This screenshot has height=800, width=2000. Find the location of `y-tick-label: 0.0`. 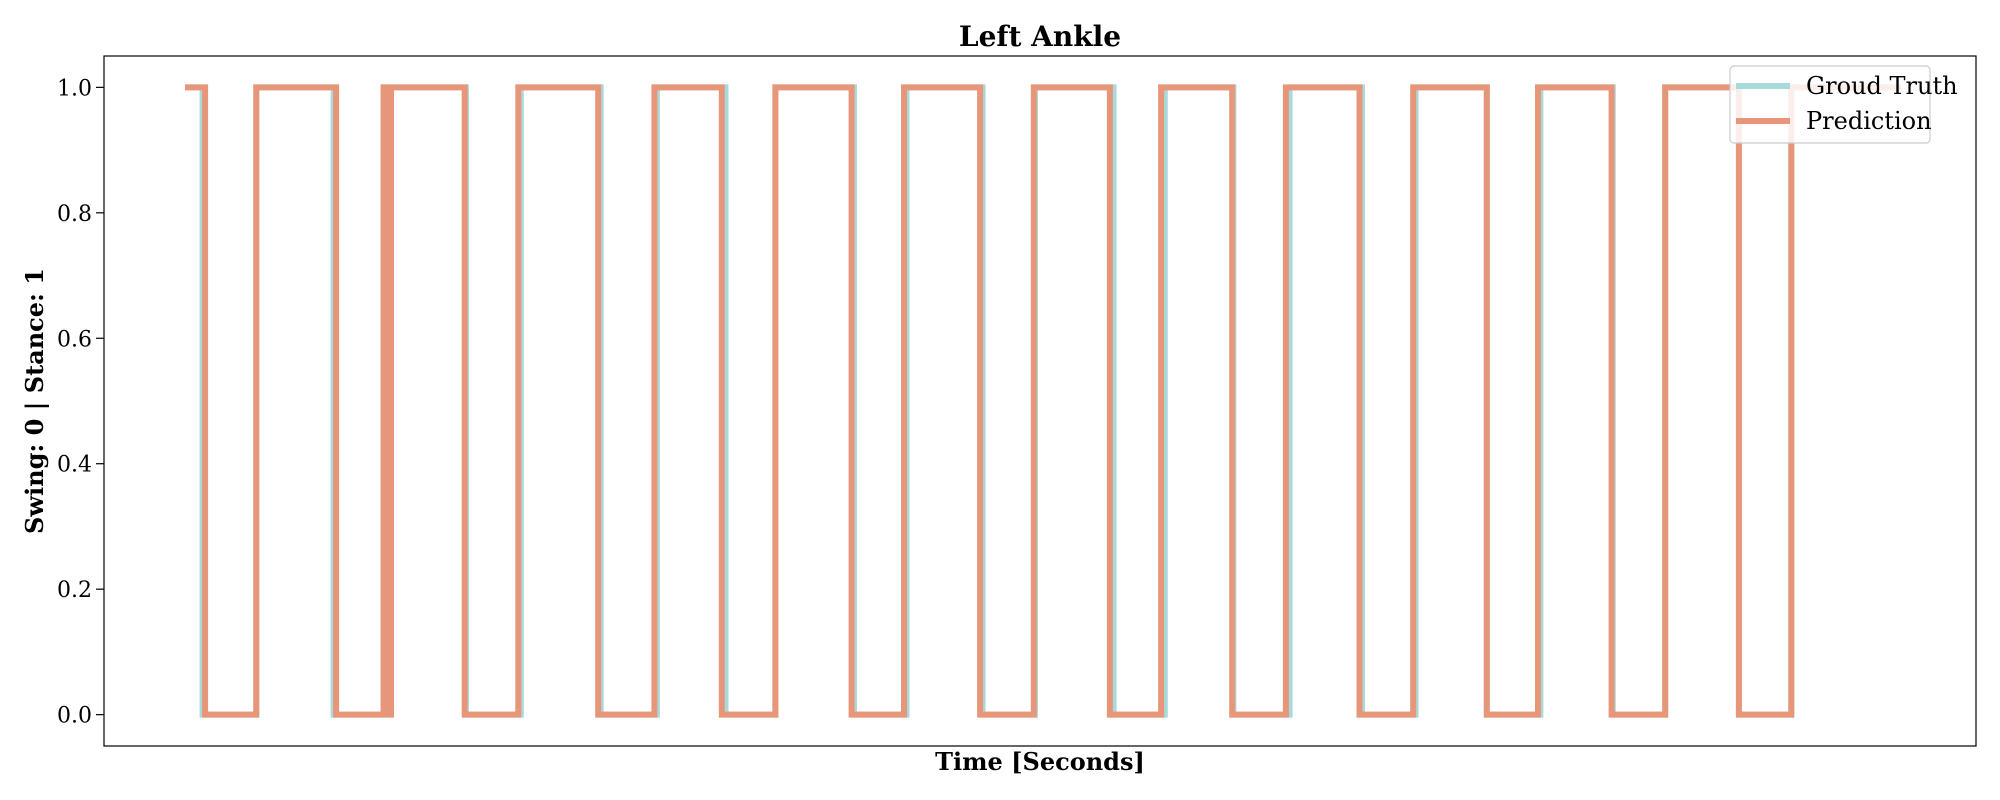

y-tick-label: 0.0 is located at coordinates (74, 716).